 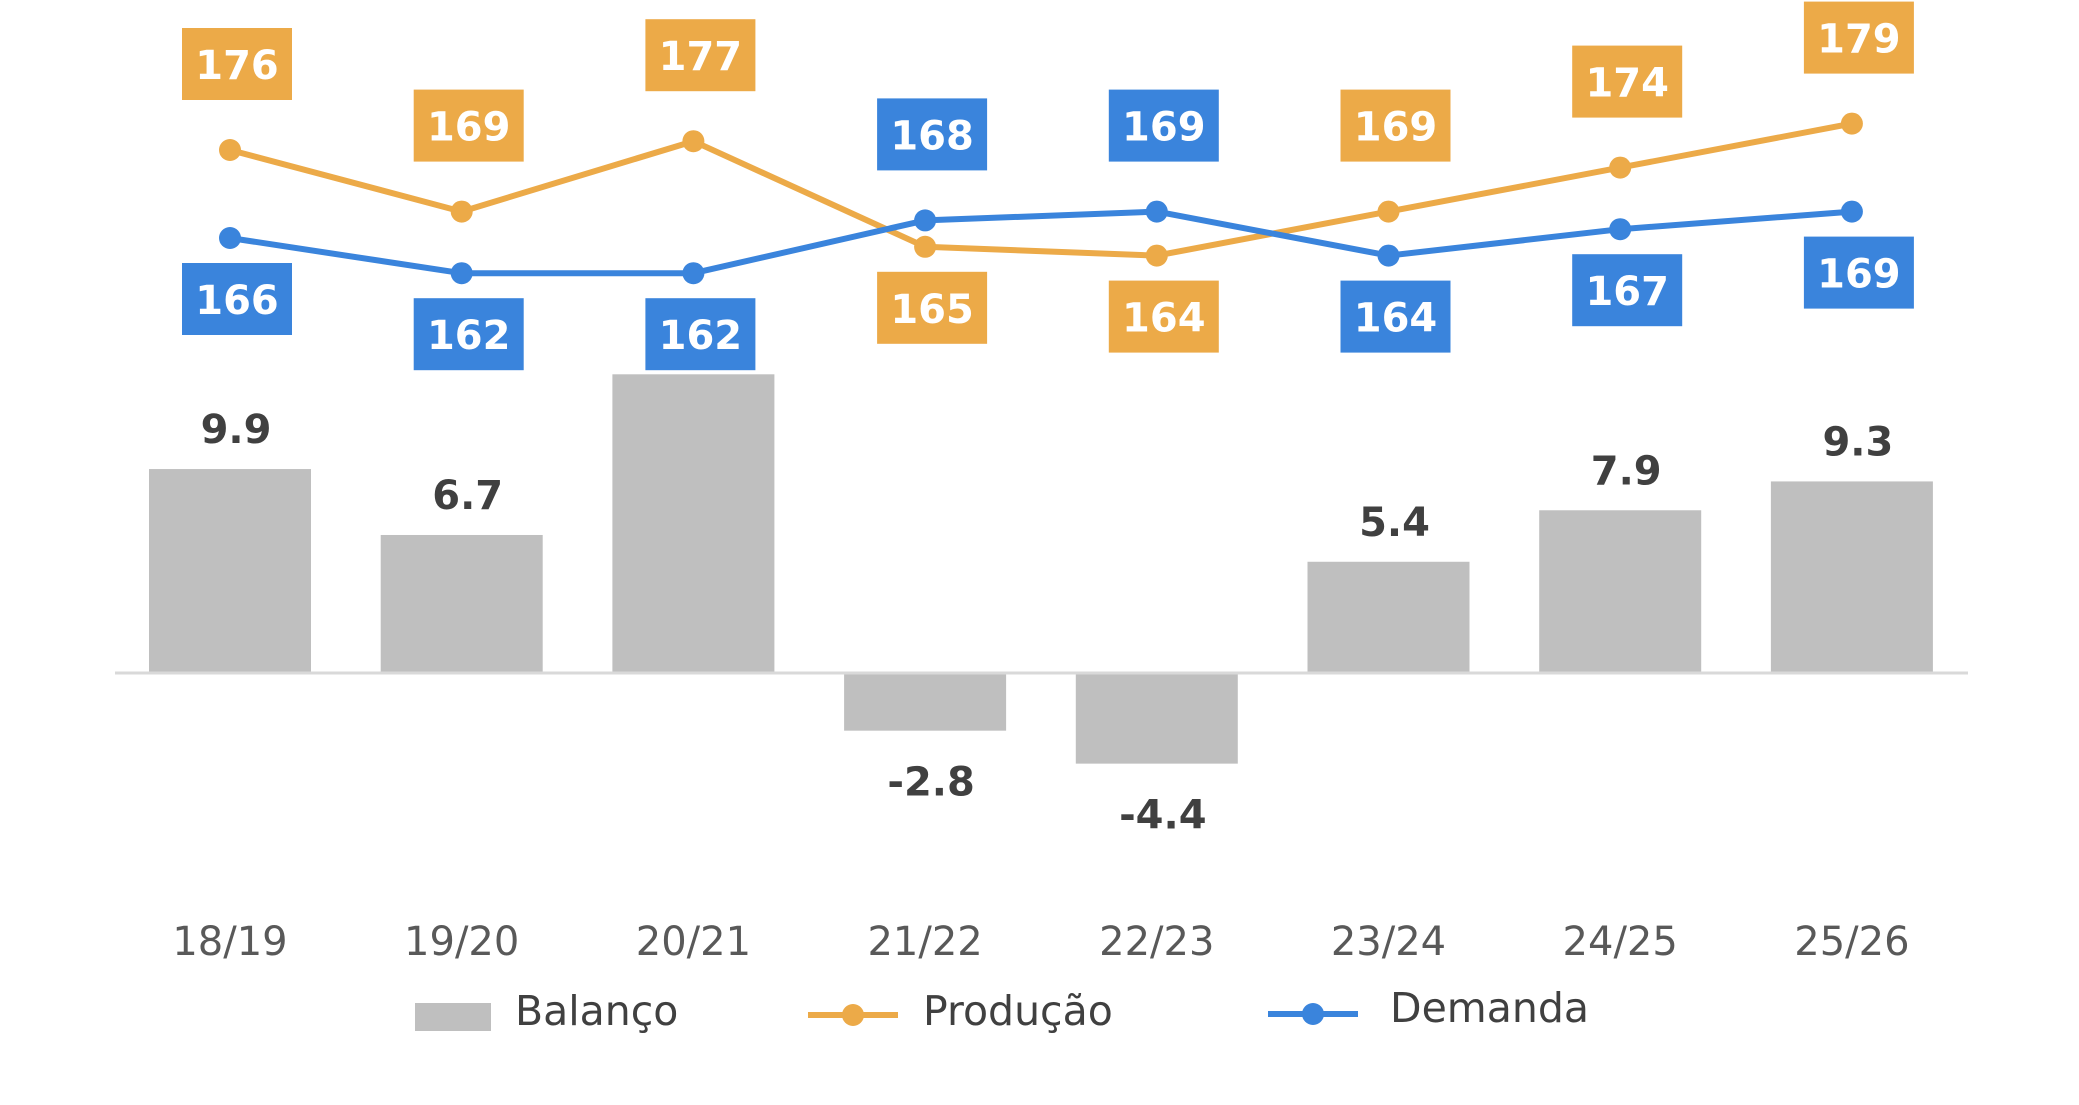 What do you see at coordinates (1041, 242) in the screenshot?
I see `demanda-line` at bounding box center [1041, 242].